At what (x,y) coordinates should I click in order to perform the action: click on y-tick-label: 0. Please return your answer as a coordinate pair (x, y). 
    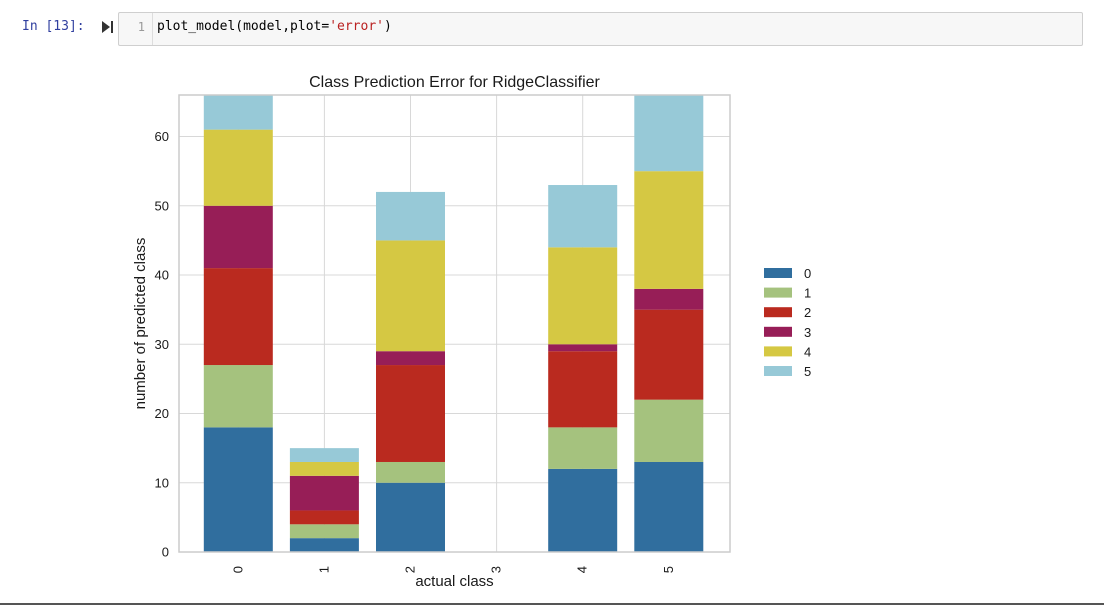
    Looking at the image, I should click on (165, 552).